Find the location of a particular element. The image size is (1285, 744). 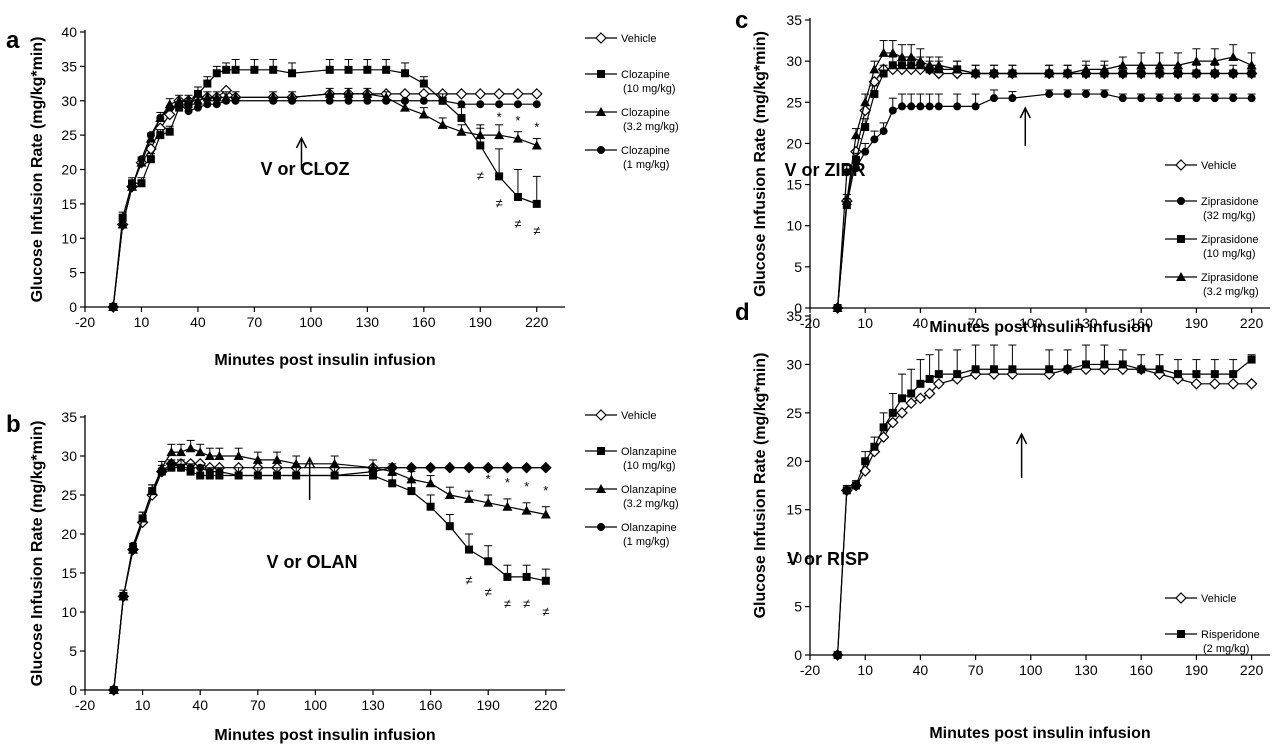

x-tick-label: 10 is located at coordinates (865, 323).